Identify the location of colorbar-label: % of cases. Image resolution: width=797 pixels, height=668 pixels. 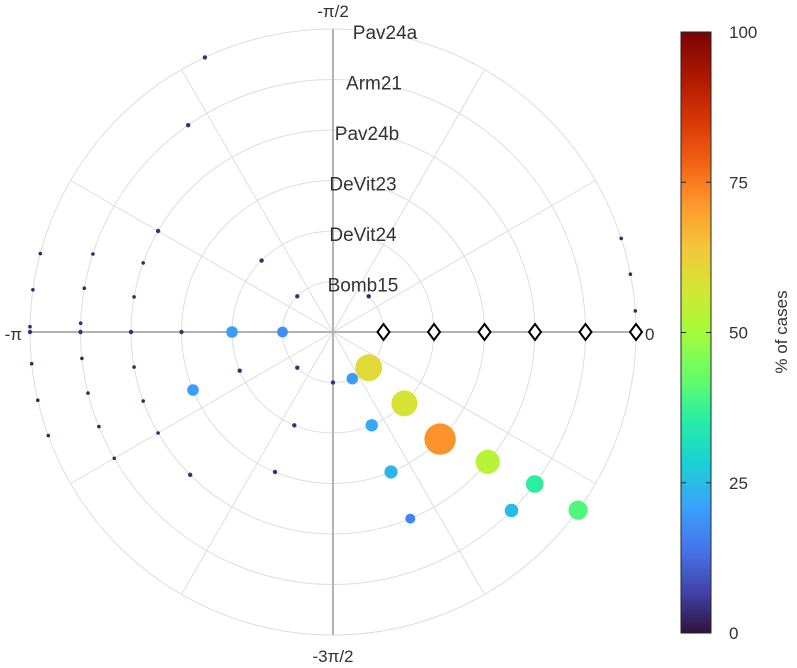
(781, 331).